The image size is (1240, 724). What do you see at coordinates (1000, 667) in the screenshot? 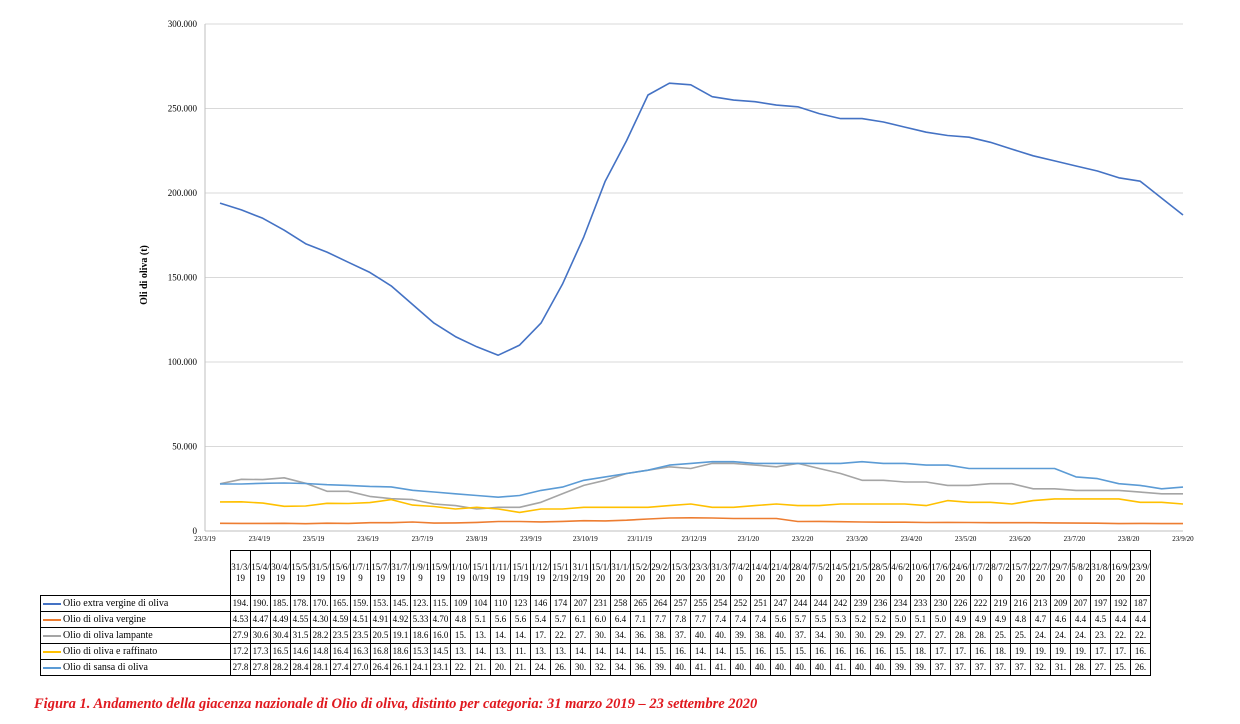
I see `table-cell: 37.` at bounding box center [1000, 667].